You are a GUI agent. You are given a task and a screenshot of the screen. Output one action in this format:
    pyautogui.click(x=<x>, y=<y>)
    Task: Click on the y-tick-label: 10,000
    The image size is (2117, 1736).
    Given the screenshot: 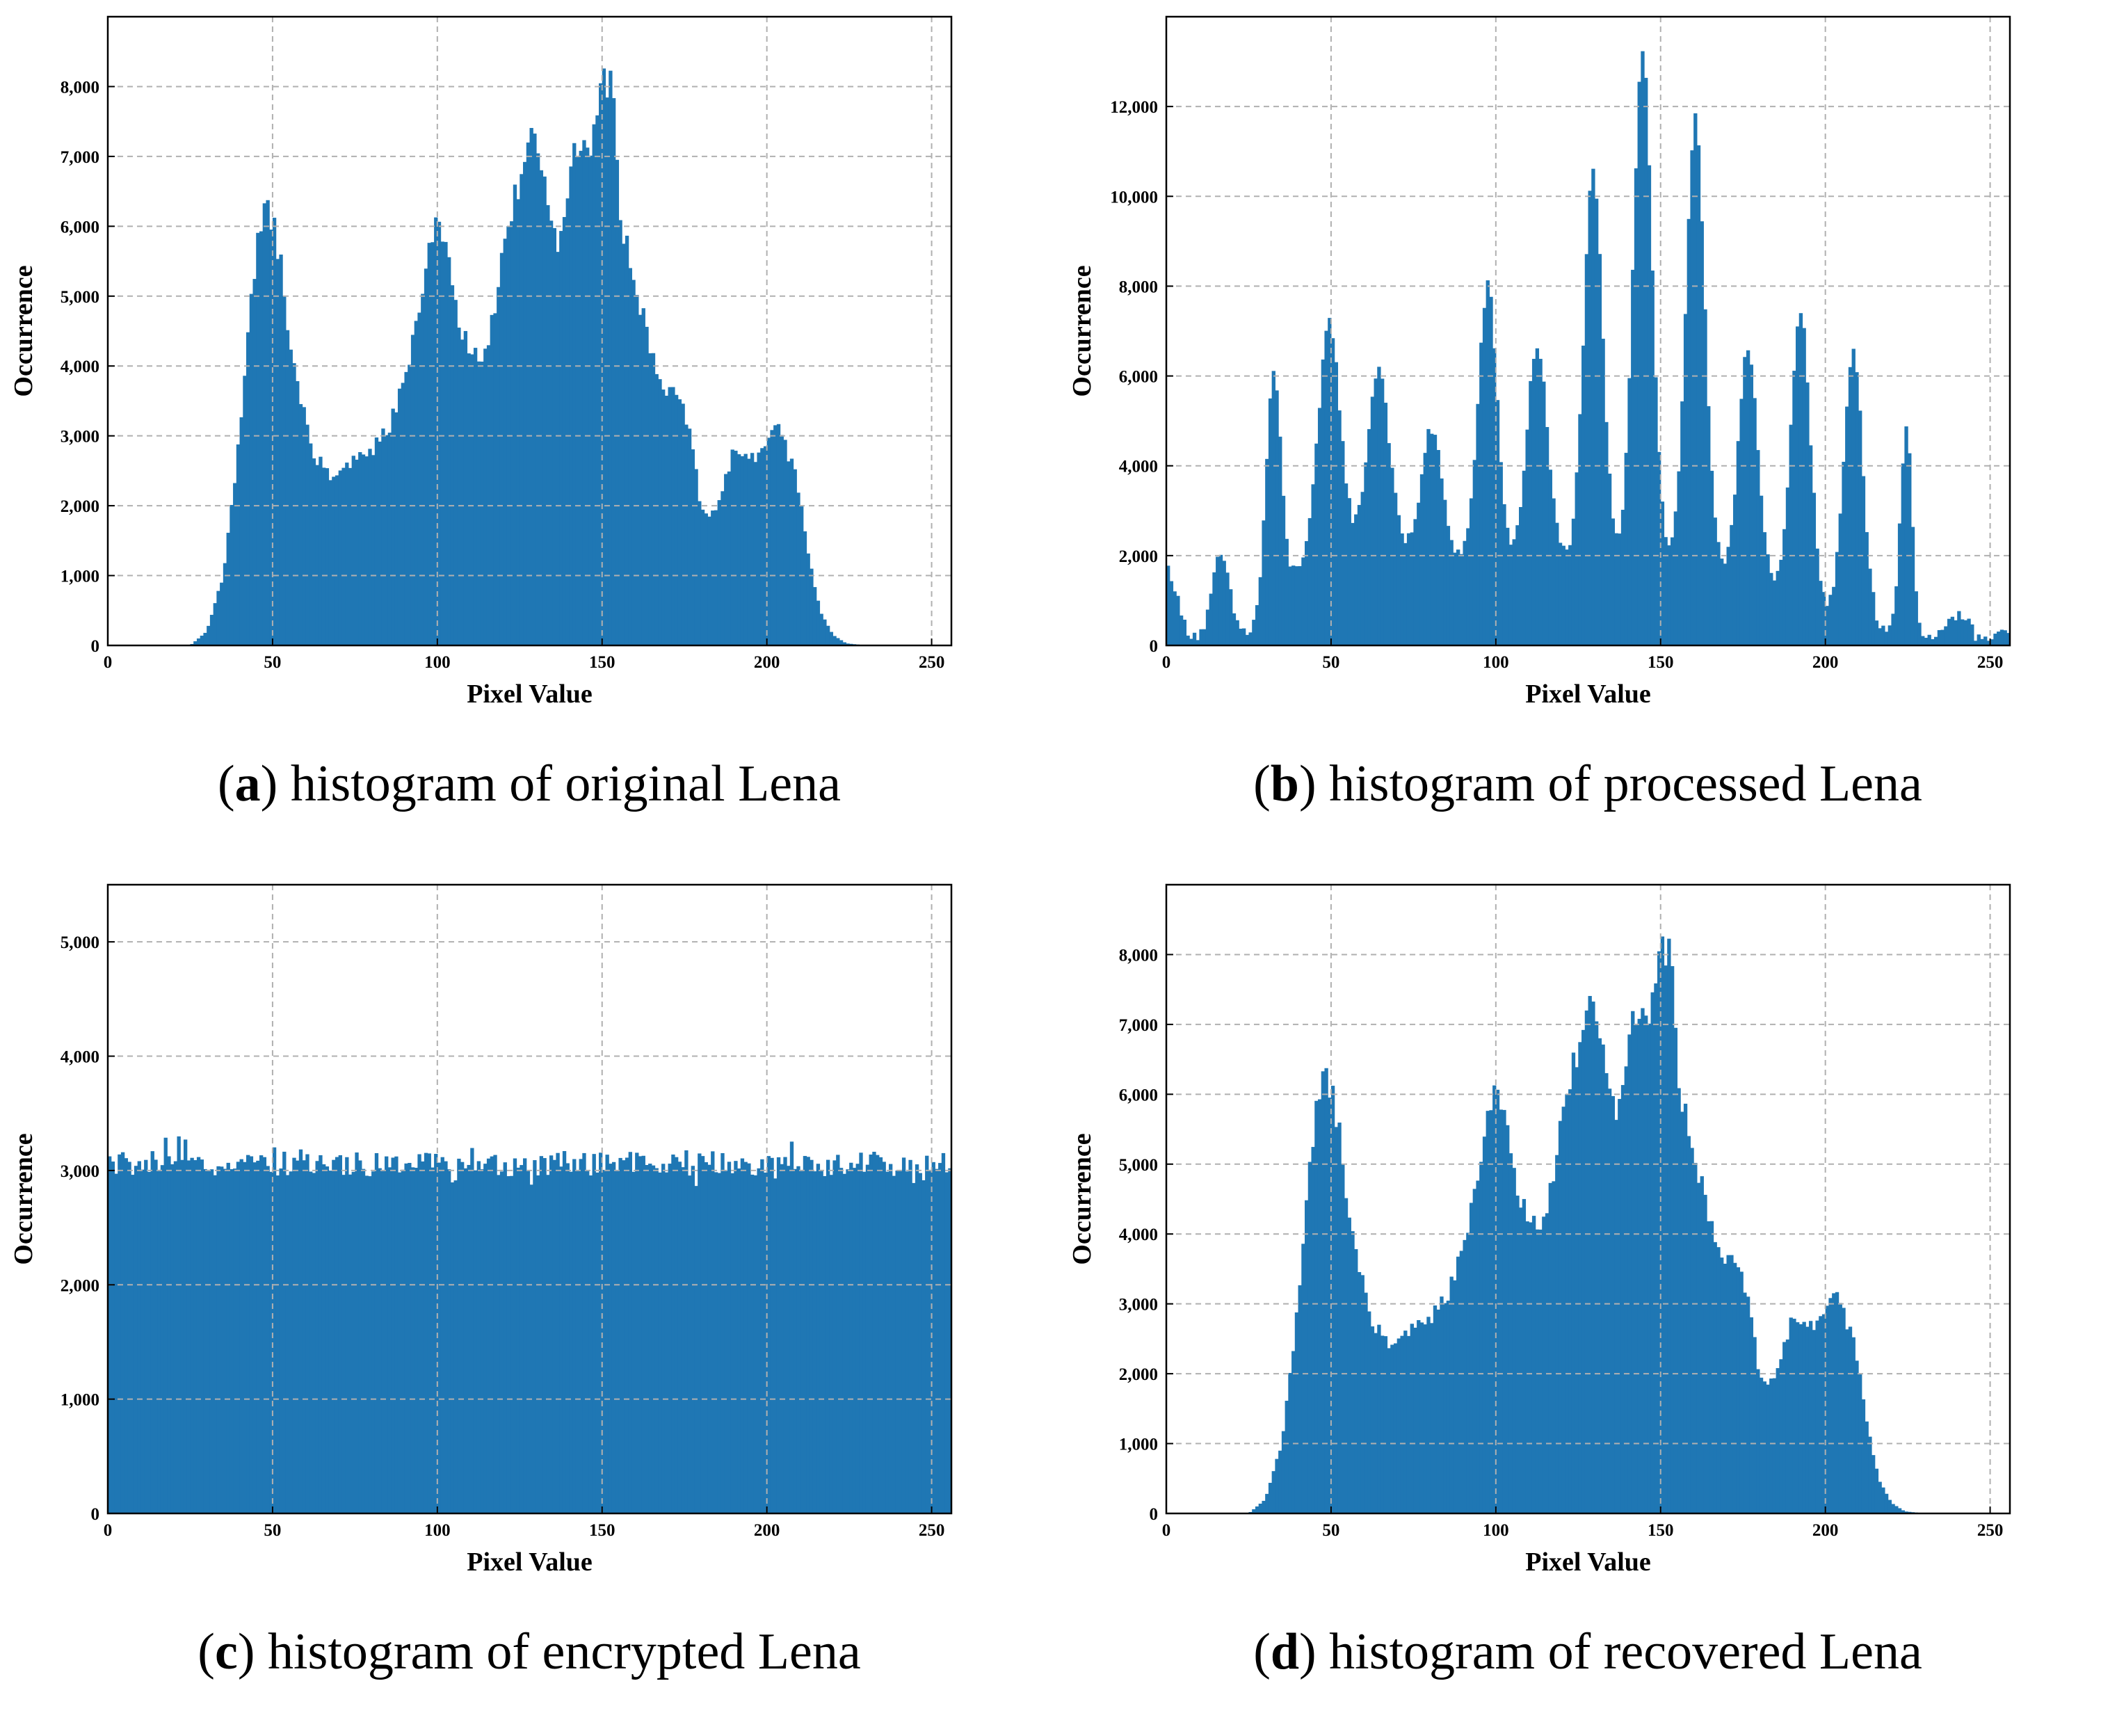 What is the action you would take?
    pyautogui.click(x=1134, y=197)
    